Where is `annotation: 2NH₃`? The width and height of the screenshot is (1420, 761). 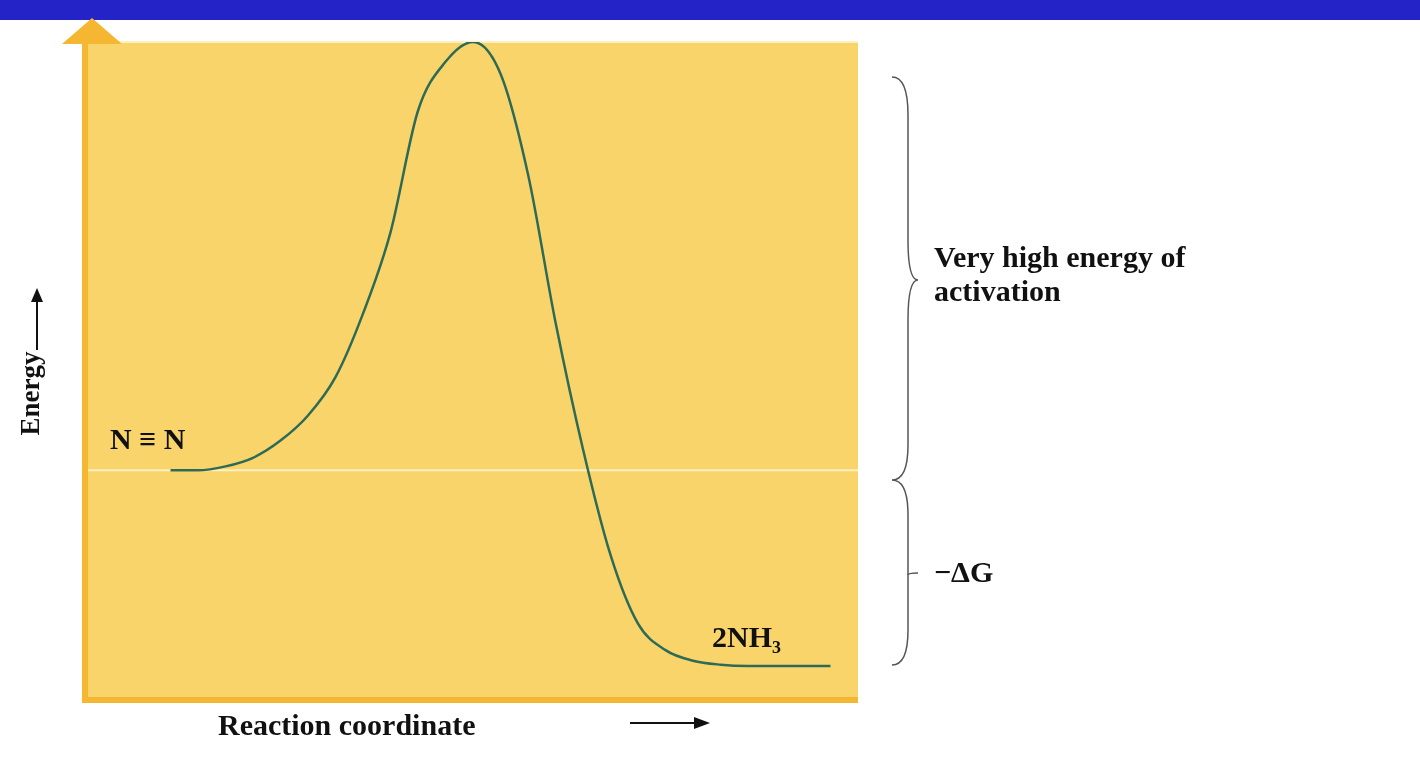
annotation: 2NH₃ is located at coordinates (746, 637).